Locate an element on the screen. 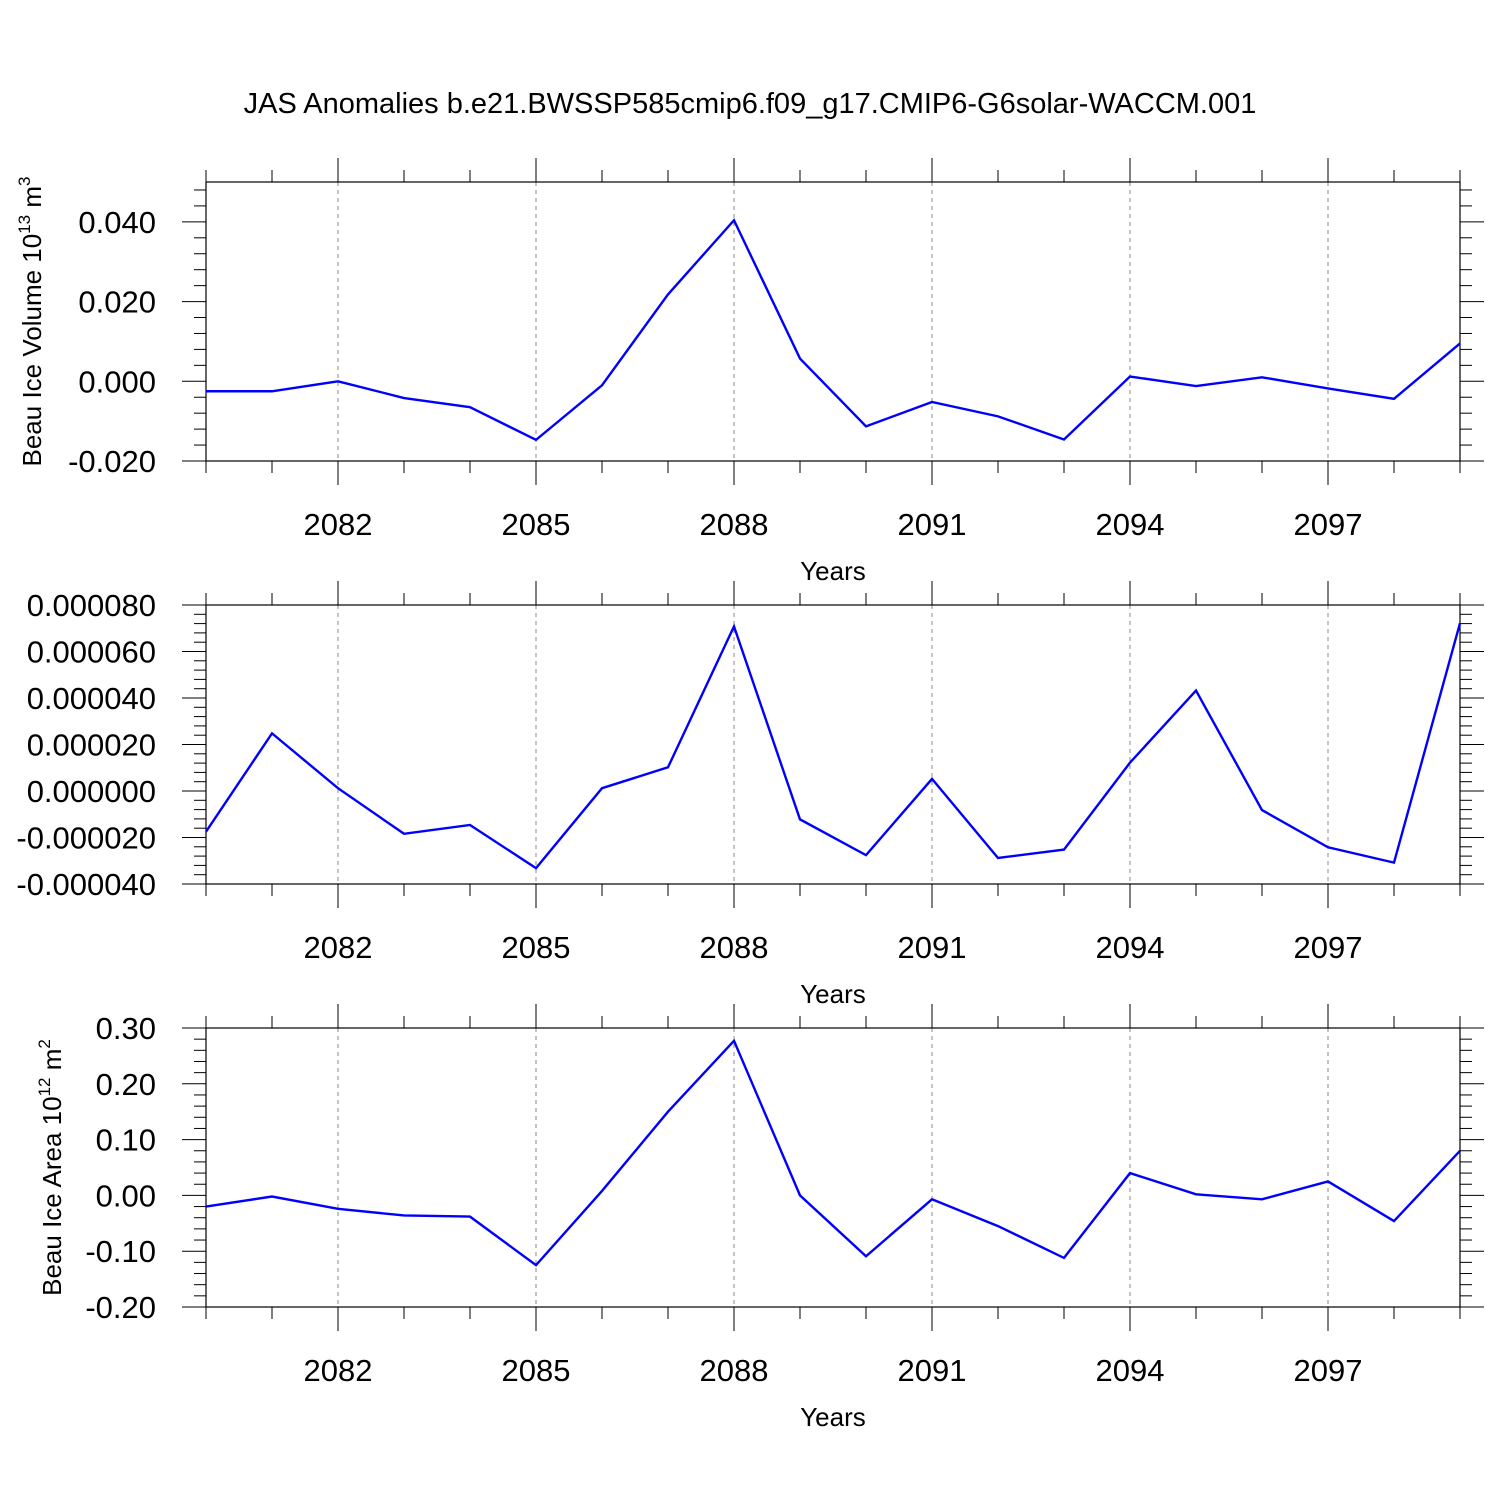 This screenshot has width=1500, height=1500. y-tick-label: -0.10 is located at coordinates (120, 1251).